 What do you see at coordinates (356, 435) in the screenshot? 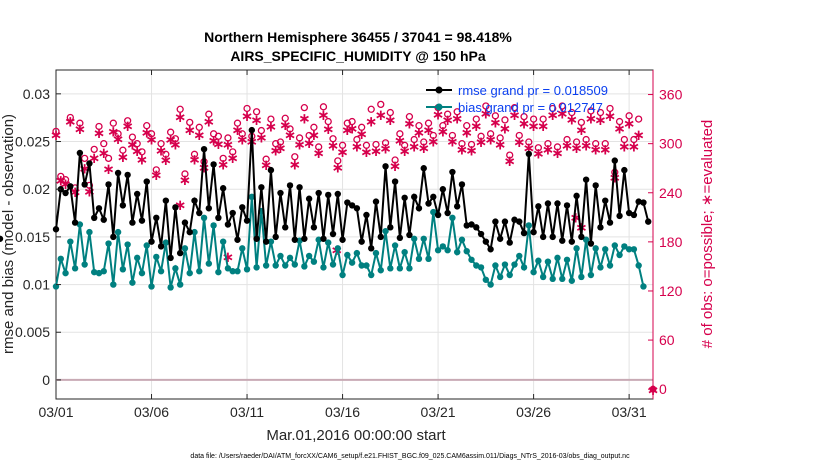
I see `x-axis-label: Mar.01,2016 00:00:00 start` at bounding box center [356, 435].